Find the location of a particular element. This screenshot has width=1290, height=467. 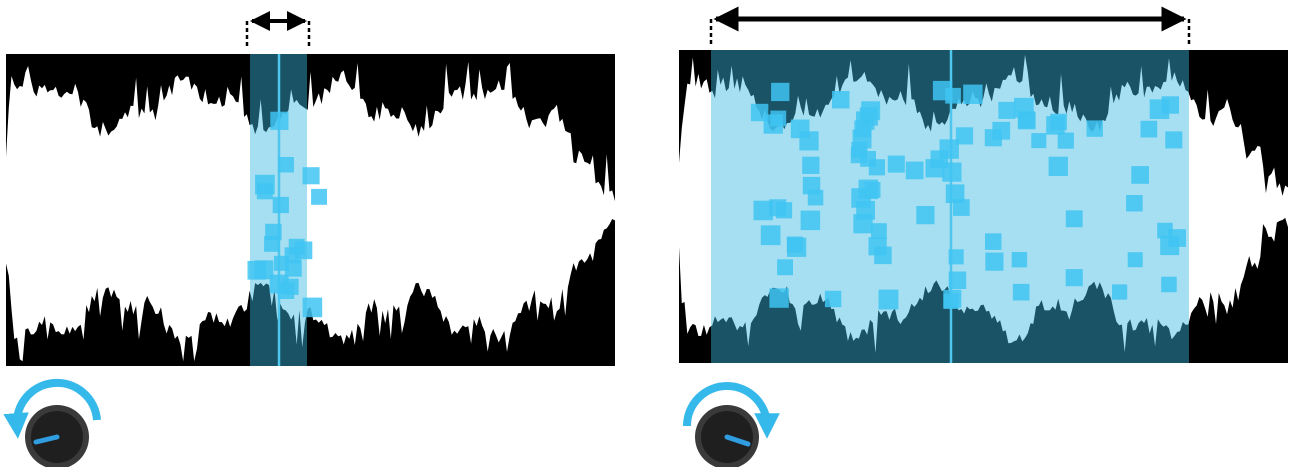

rotate-ccw-arrow-icon is located at coordinates (52, 408).